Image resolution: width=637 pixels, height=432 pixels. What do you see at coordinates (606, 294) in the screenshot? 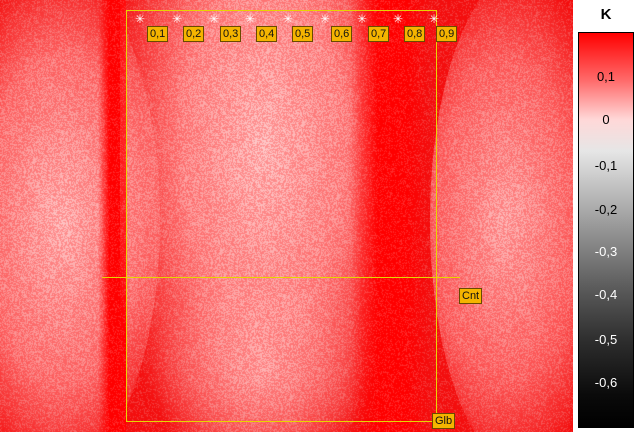
I see `color-scale-tick-label: -0,4` at bounding box center [606, 294].